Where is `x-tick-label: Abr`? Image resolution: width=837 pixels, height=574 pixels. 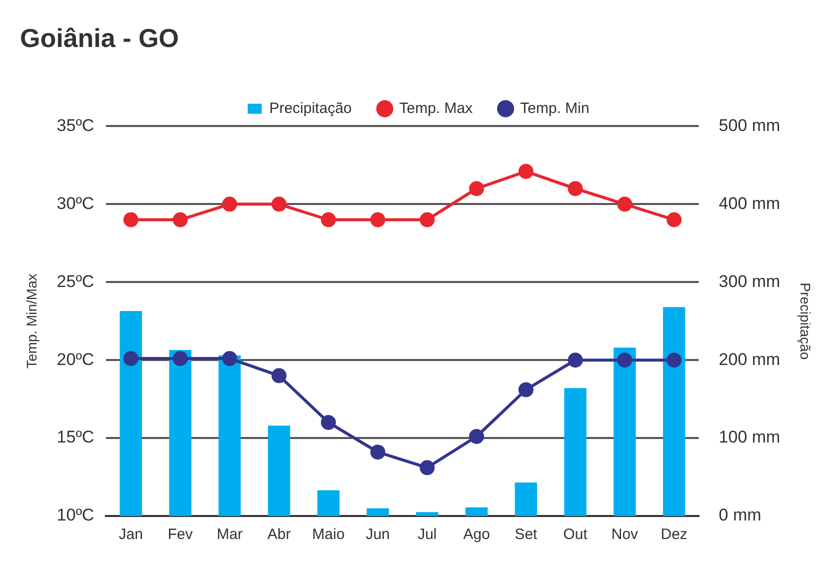 x-tick-label: Abr is located at coordinates (279, 535).